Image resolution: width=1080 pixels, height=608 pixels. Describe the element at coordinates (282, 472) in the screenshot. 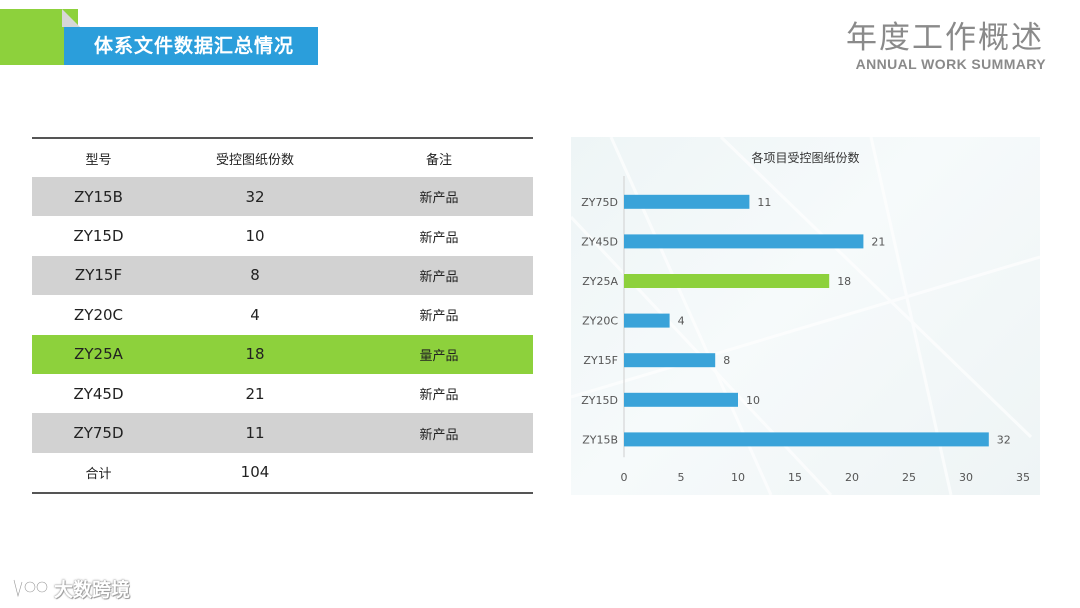

I see `table-total-row: 合计 104` at that location.